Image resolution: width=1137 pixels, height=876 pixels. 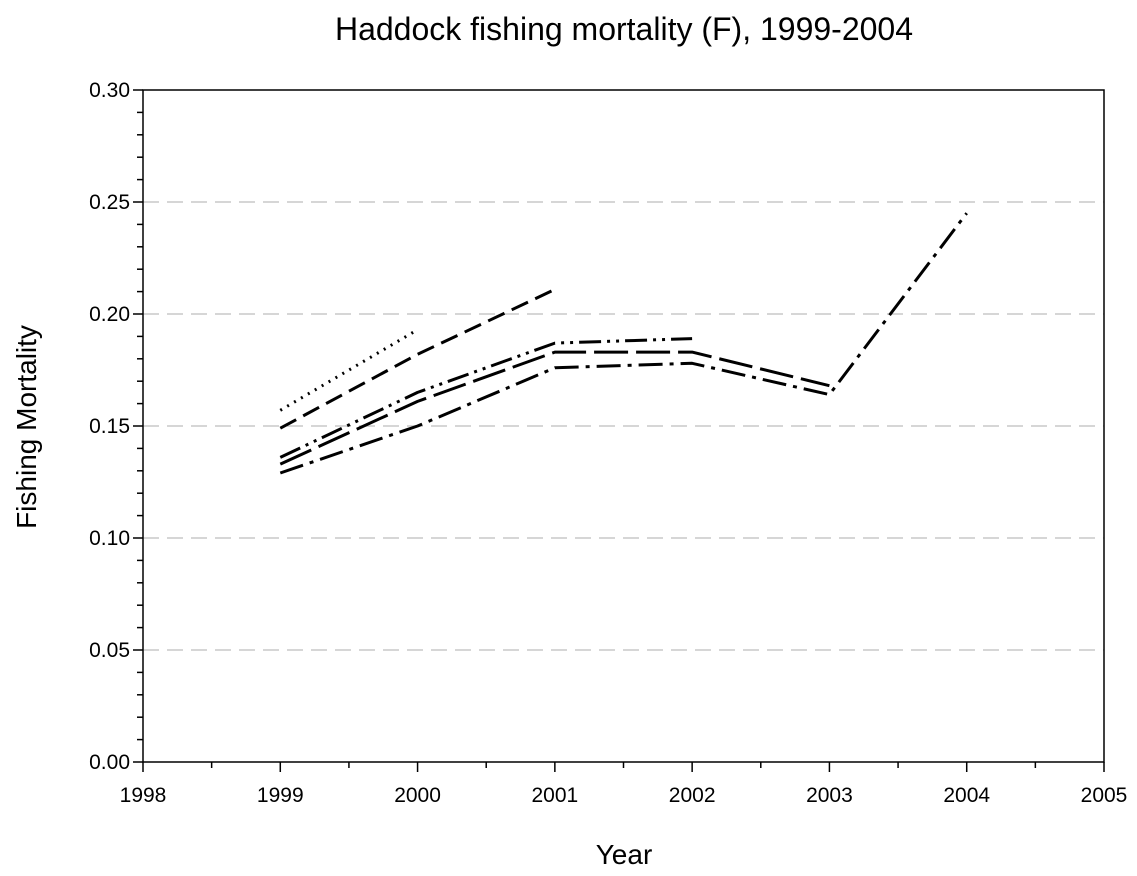 What do you see at coordinates (417, 795) in the screenshot?
I see `x-tick-label-2: 2000` at bounding box center [417, 795].